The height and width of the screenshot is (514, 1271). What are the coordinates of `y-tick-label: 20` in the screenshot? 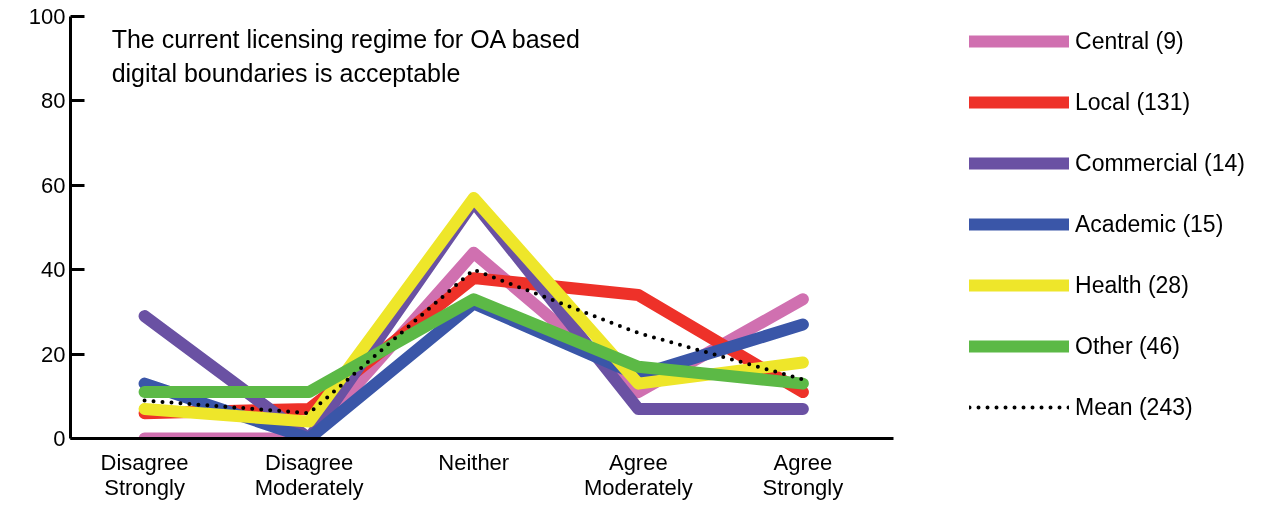 It's located at (53, 354).